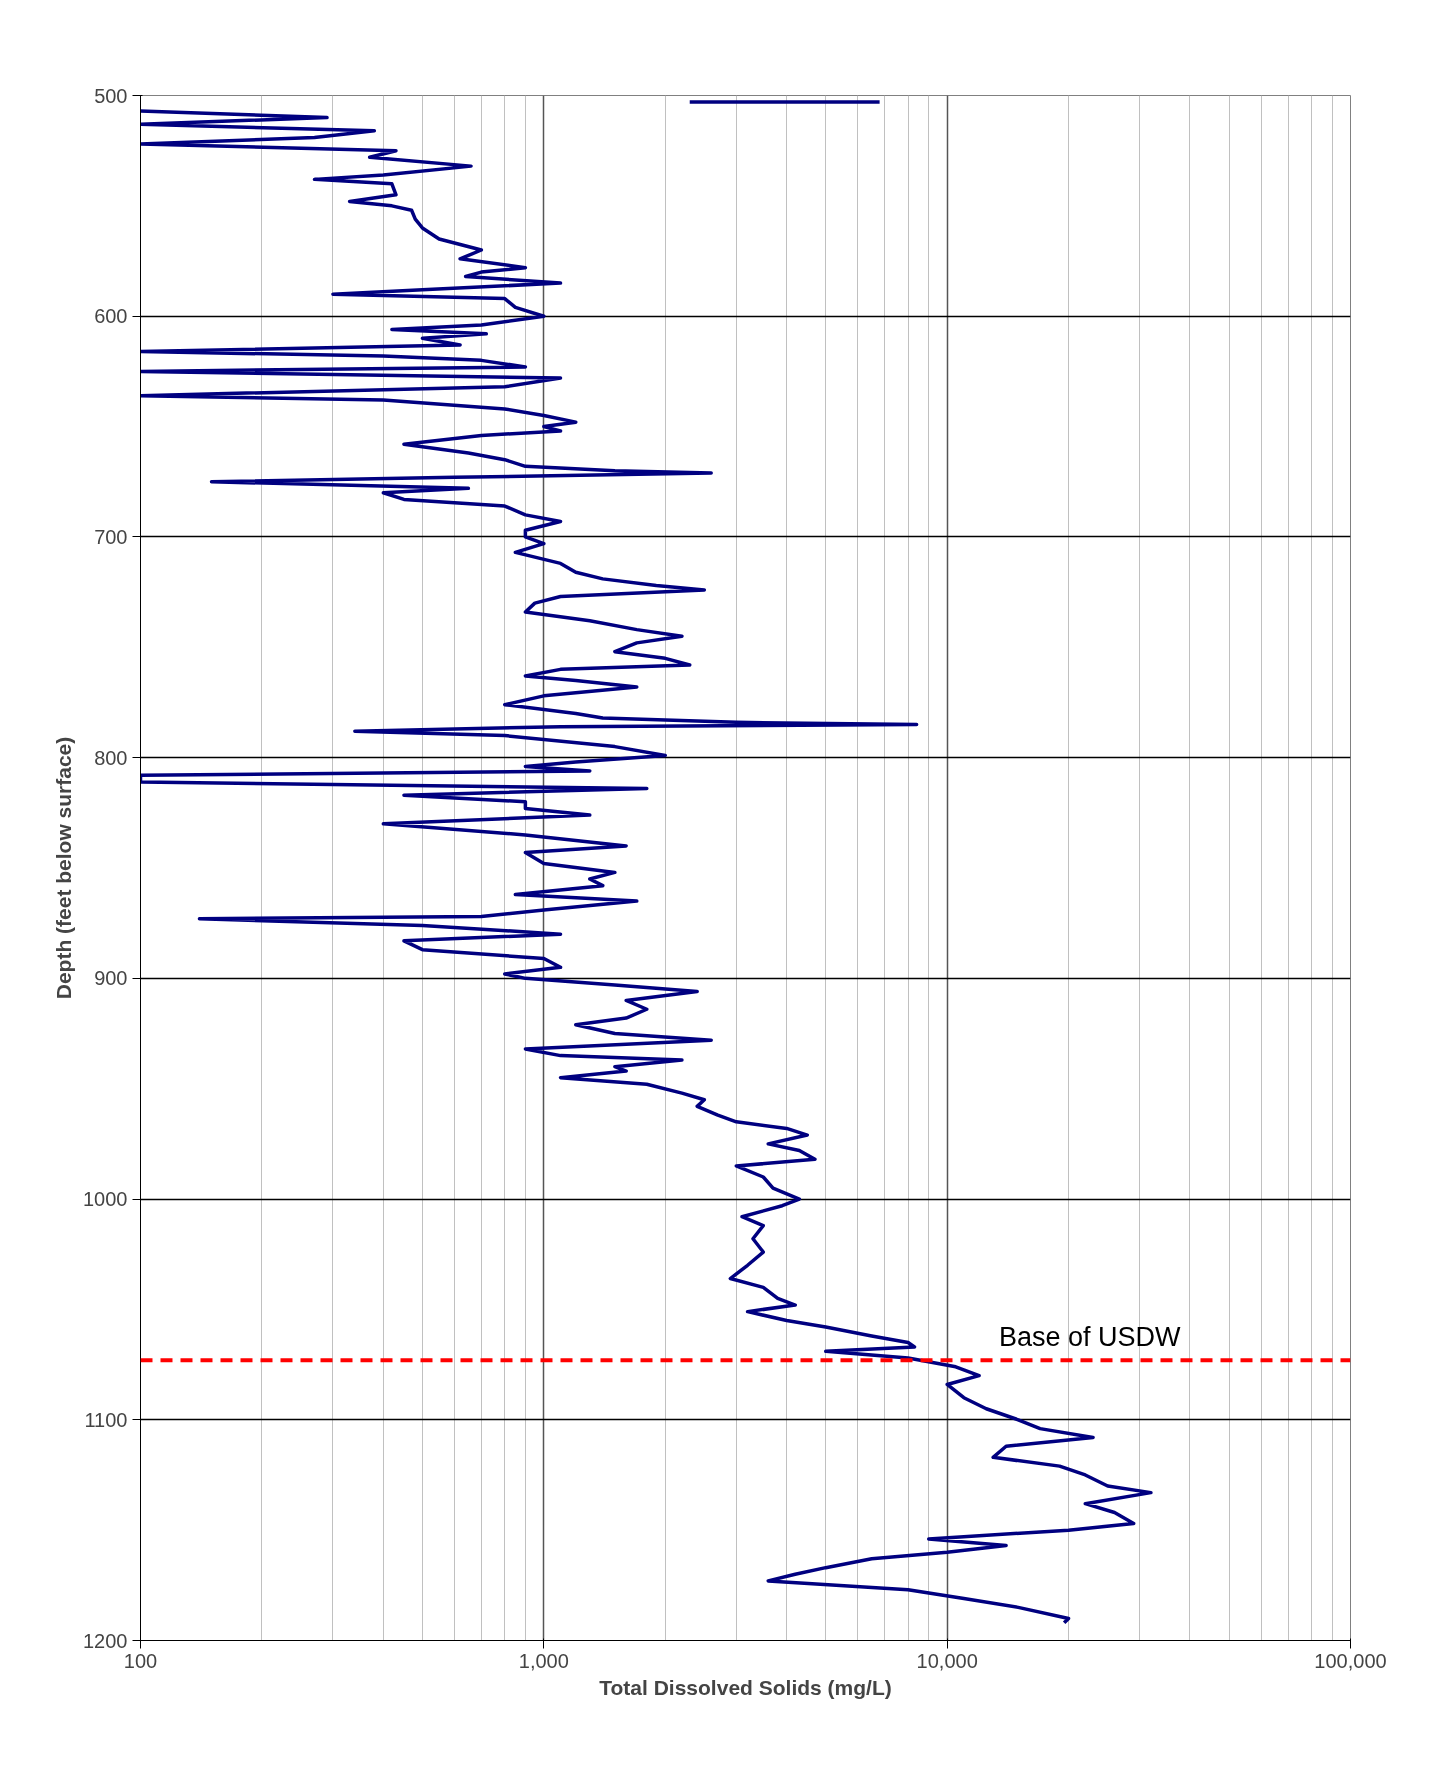 The width and height of the screenshot is (1452, 1779). Describe the element at coordinates (111, 95) in the screenshot. I see `y-tick-label: 500` at that location.